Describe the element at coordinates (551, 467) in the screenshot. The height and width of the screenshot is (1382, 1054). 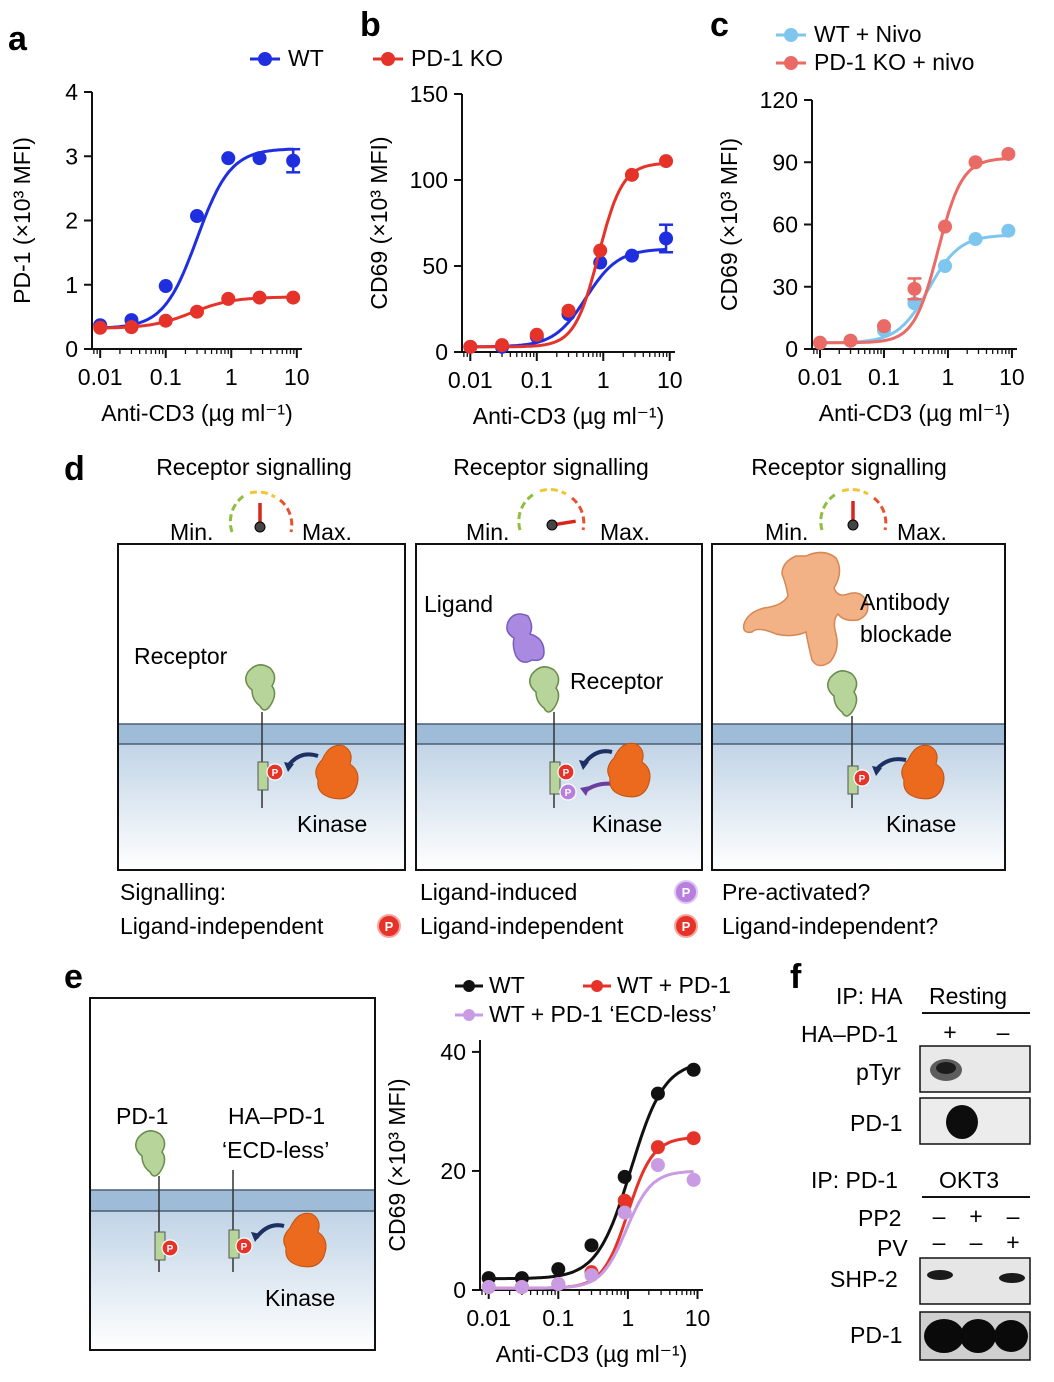
I see `gauge-title-2: Receptor signalling` at that location.